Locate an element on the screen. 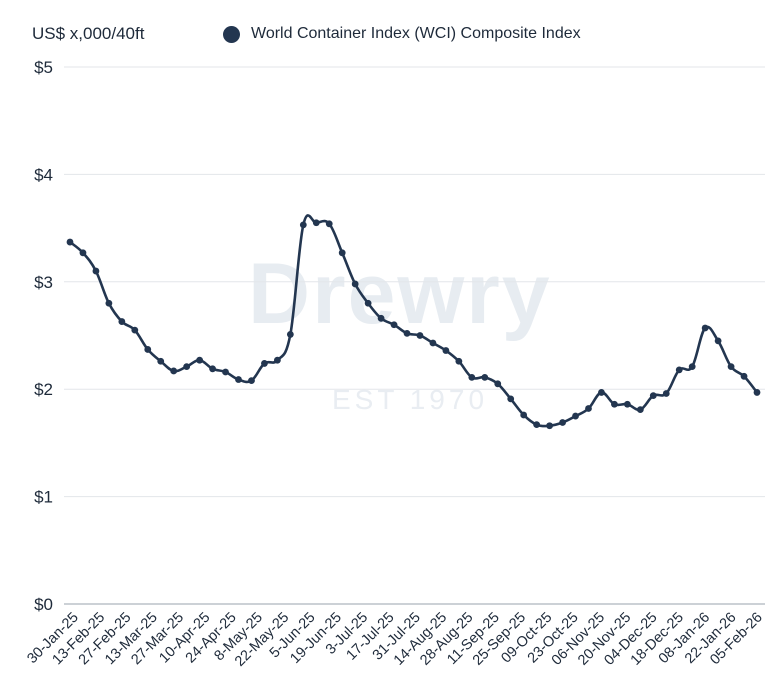 This screenshot has height=687, width=783. y-tick-label: $3 is located at coordinates (43, 282).